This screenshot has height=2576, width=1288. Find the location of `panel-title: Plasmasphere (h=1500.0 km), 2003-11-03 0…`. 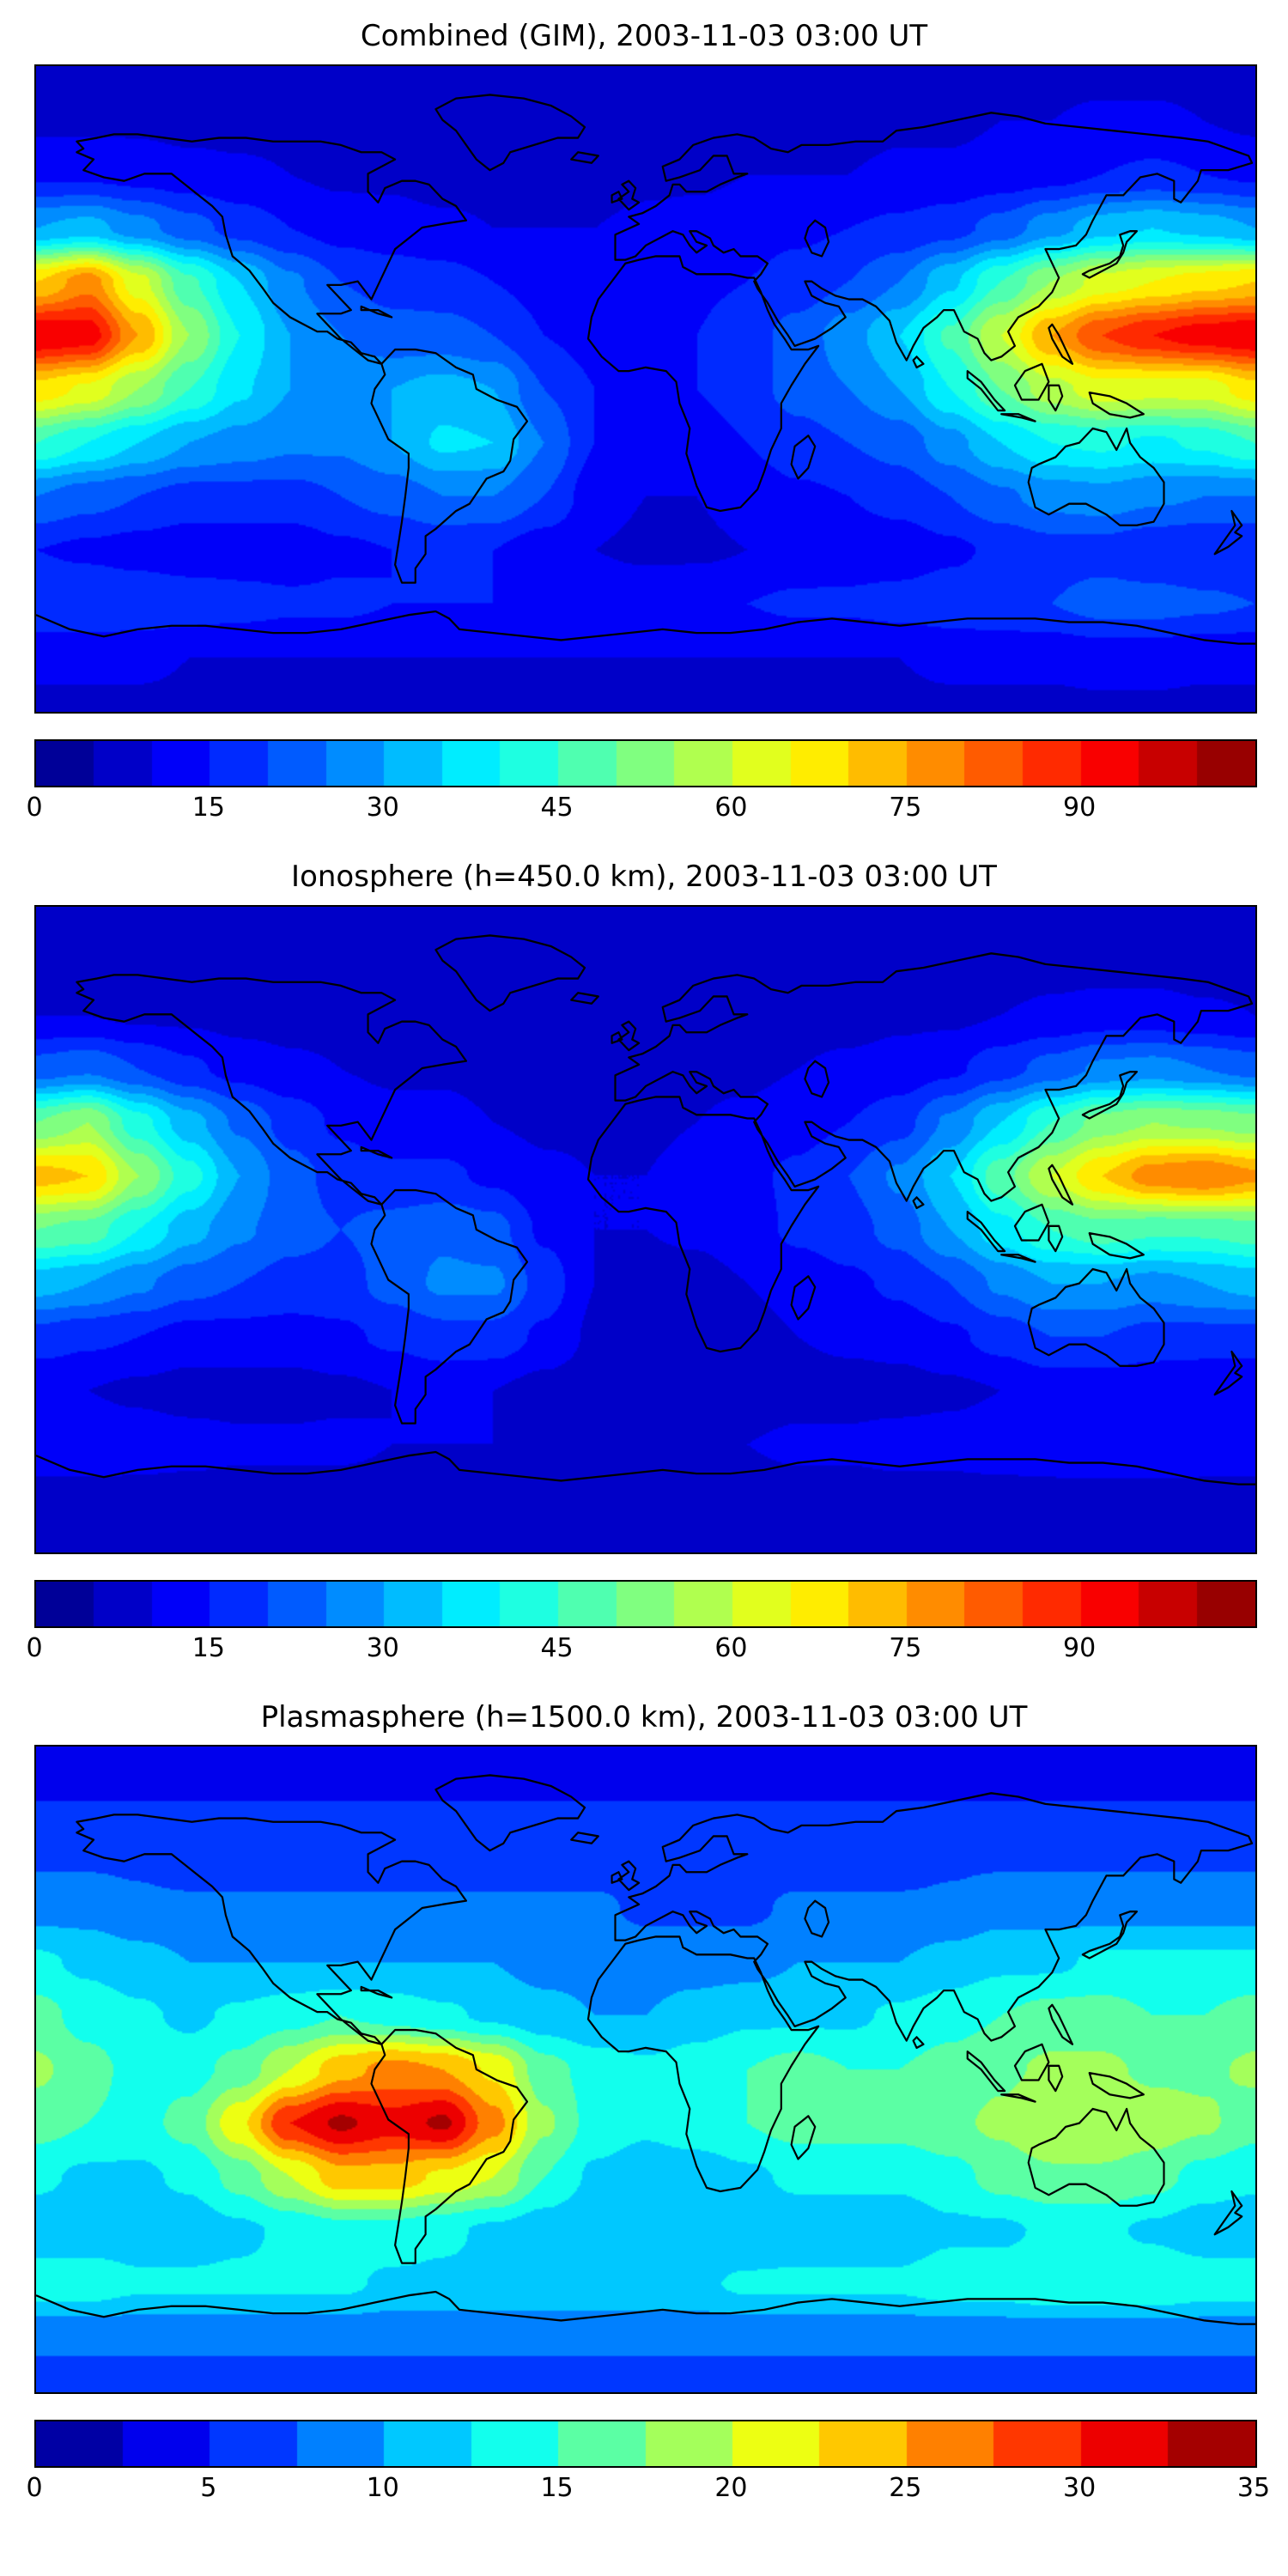

panel-title: Plasmasphere (h=1500.0 km), 2003-11-03 0… is located at coordinates (644, 1717).